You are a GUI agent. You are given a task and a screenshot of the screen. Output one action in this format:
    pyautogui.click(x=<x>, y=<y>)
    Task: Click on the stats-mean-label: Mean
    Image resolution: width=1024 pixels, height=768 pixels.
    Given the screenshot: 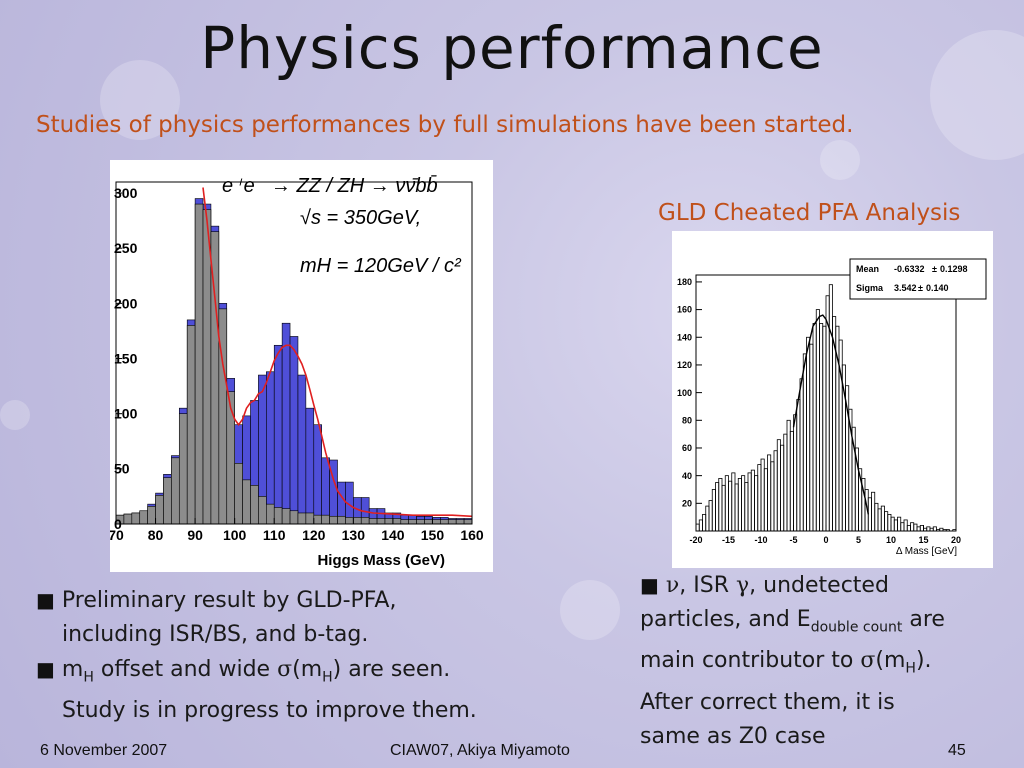 What is the action you would take?
    pyautogui.click(x=867, y=269)
    